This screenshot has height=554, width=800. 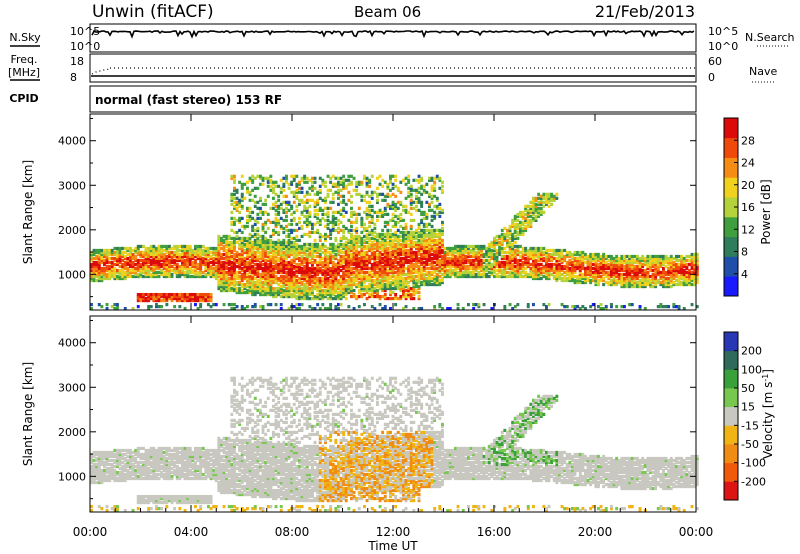 I want to click on cpid-label: CPID, so click(x=23, y=98).